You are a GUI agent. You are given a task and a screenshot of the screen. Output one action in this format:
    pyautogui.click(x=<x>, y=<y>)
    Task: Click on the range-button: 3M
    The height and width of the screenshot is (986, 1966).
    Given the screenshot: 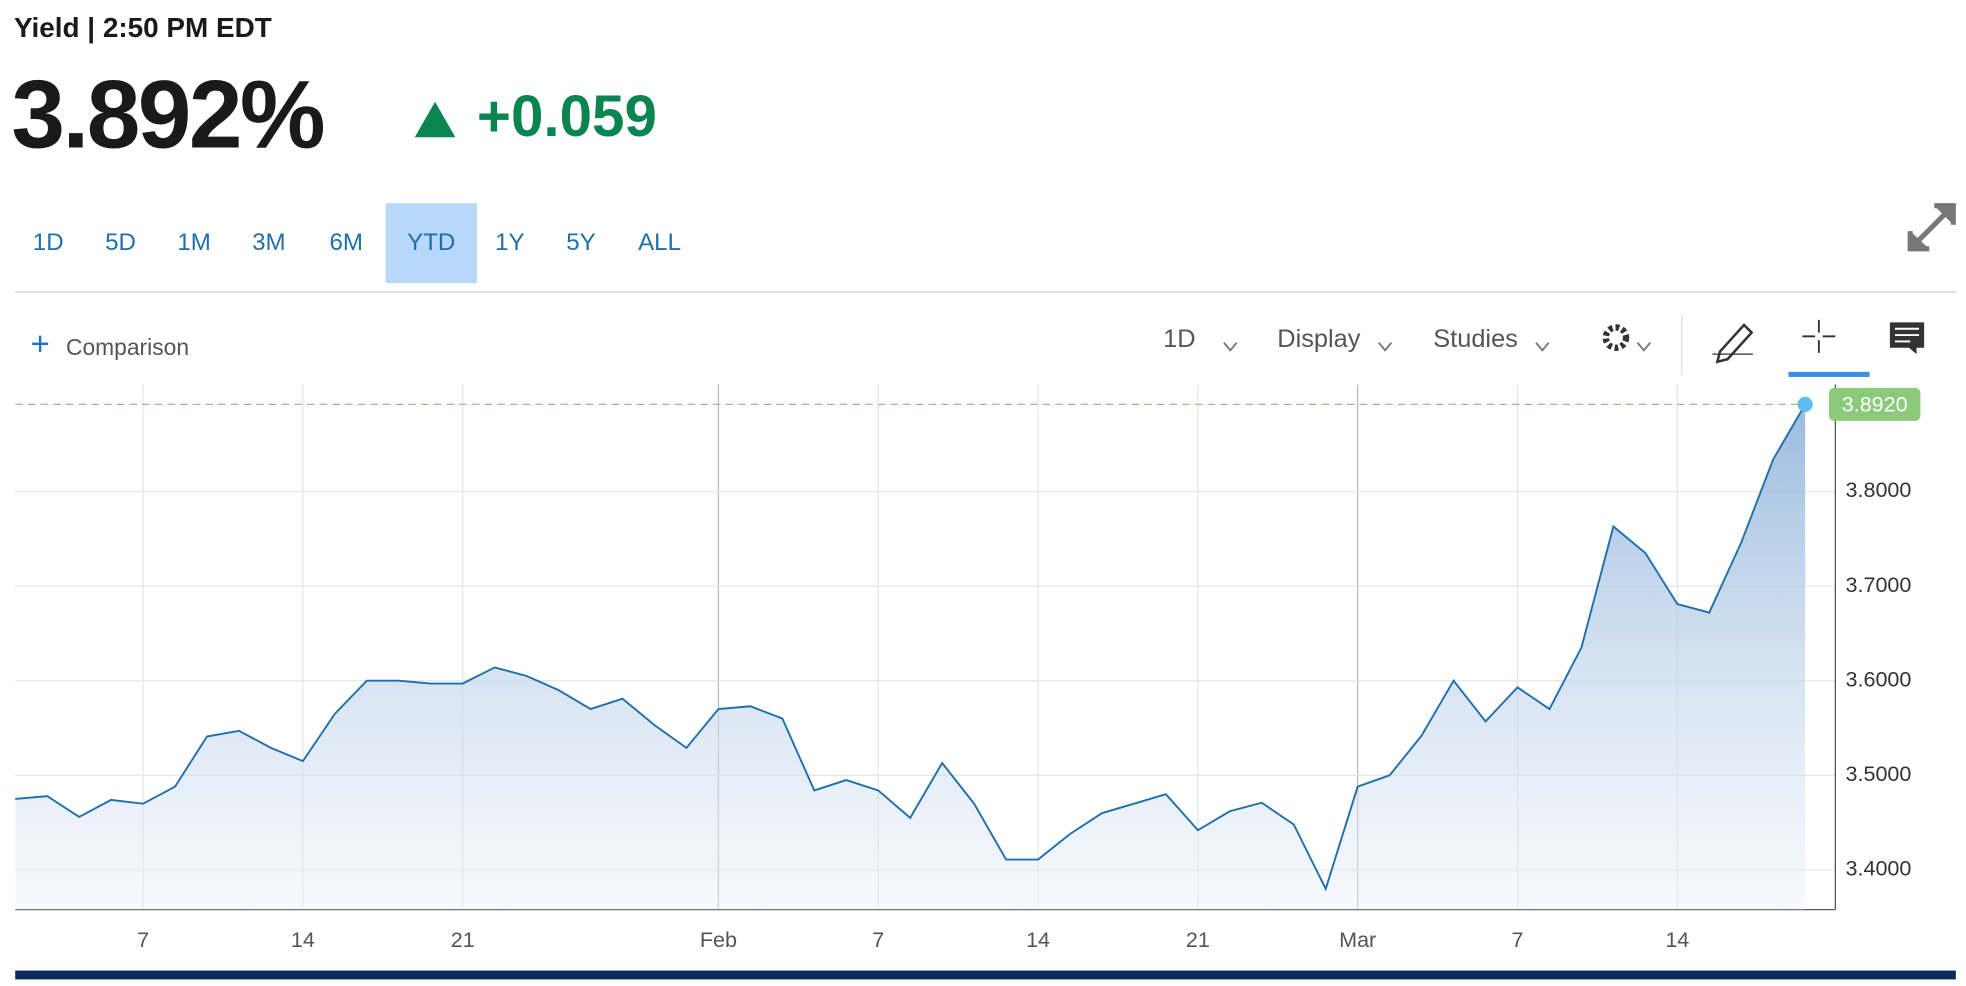 What is the action you would take?
    pyautogui.click(x=268, y=242)
    